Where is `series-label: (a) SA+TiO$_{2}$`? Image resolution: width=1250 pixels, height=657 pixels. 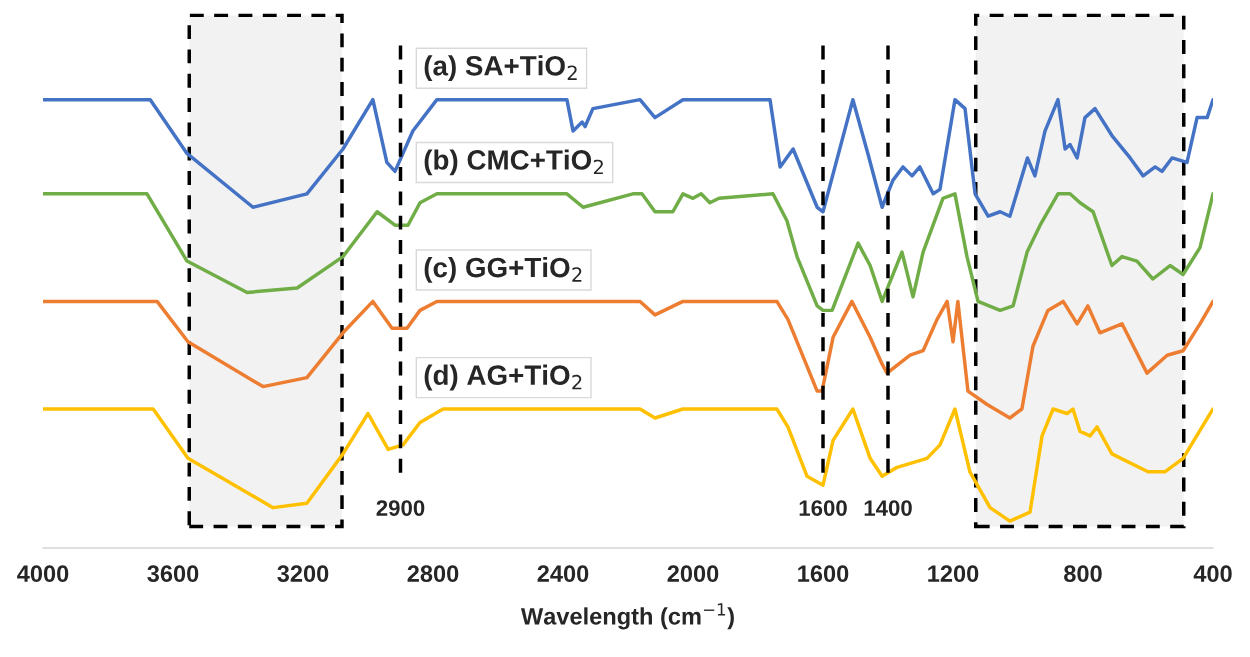
series-label: (a) SA+TiO$_{2}$ is located at coordinates (500, 68).